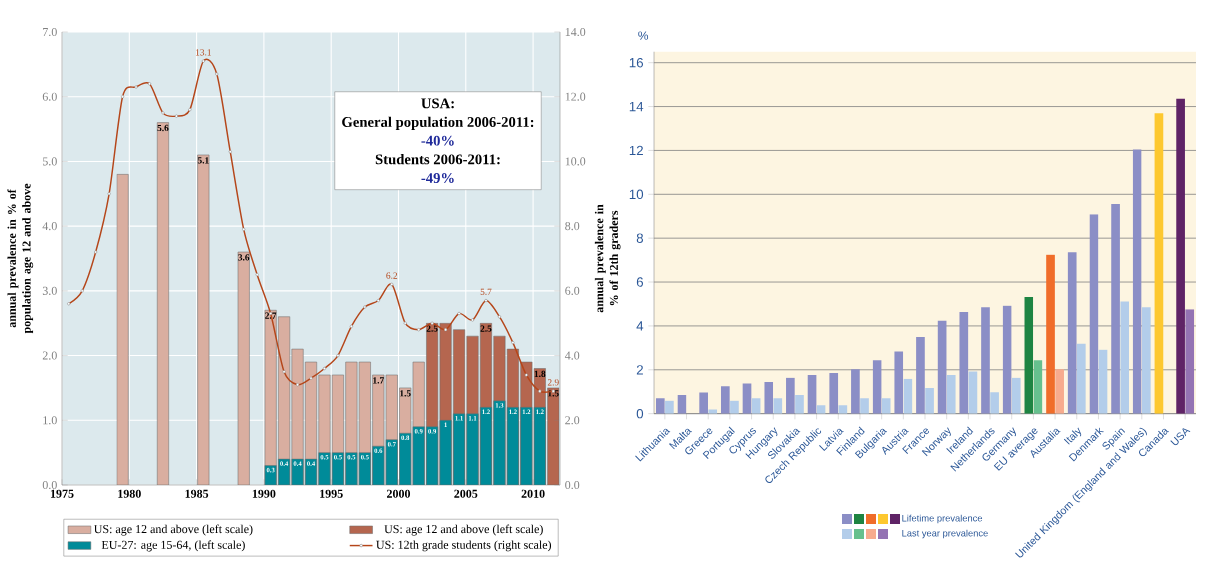 The height and width of the screenshot is (563, 1216). Describe the element at coordinates (572, 226) in the screenshot. I see `y2-tick-label: 8.0` at that location.